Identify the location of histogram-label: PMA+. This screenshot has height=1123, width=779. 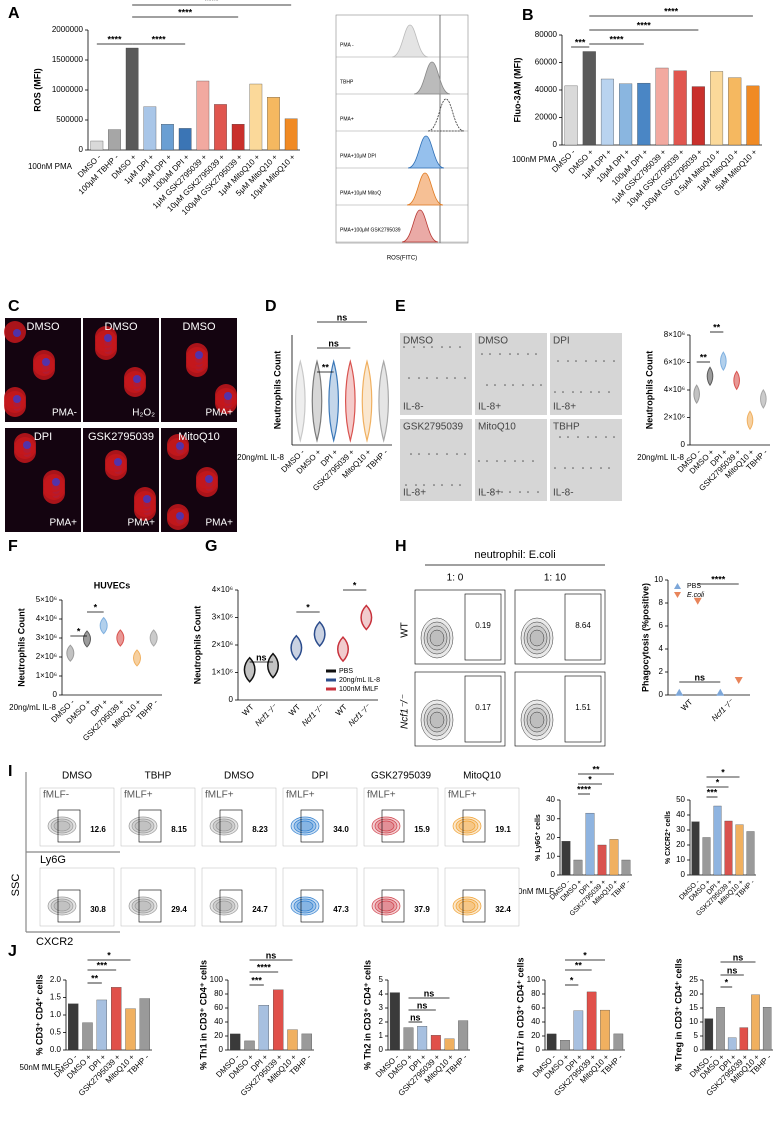
(347, 119).